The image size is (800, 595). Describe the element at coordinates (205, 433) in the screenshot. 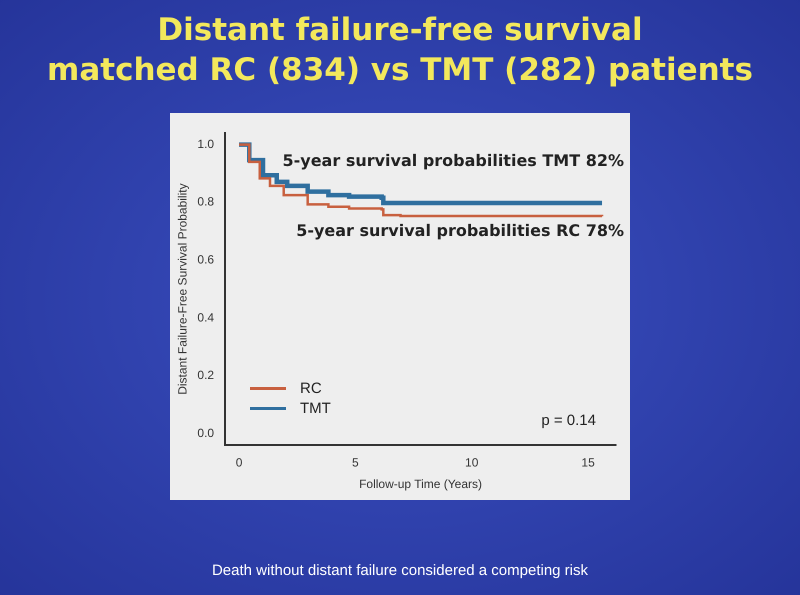

I see `y-tick-label: 0.0` at that location.